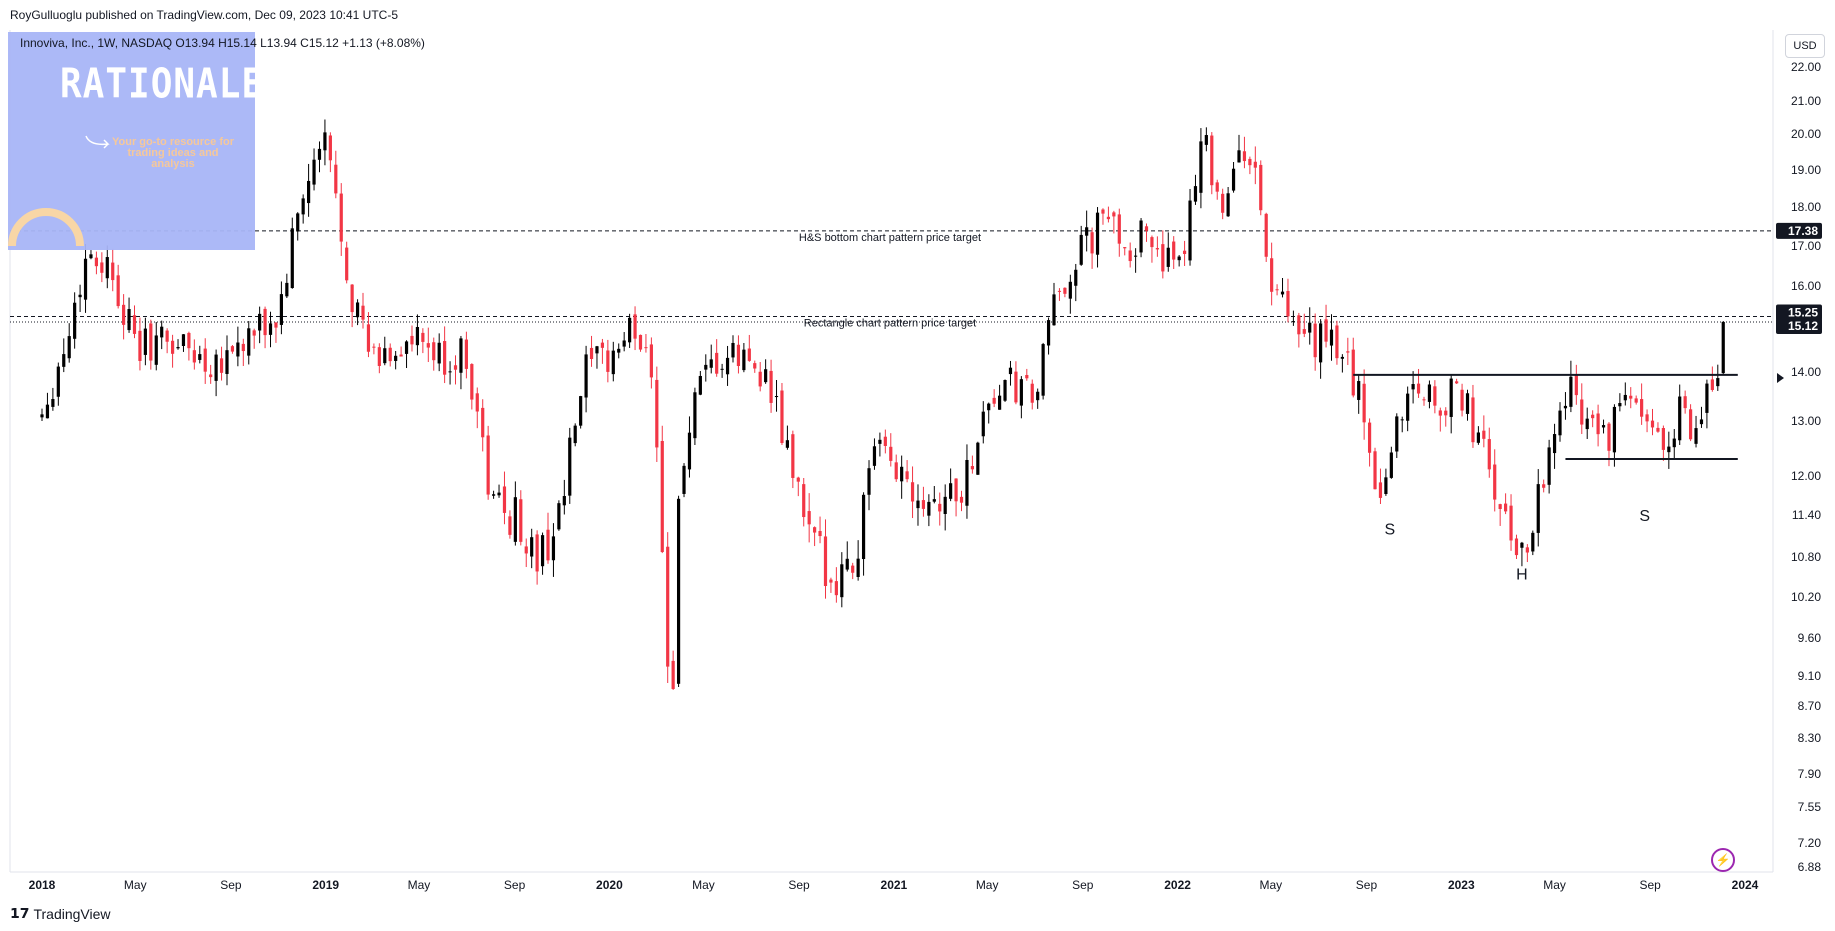 The image size is (1835, 931). Describe the element at coordinates (1806, 134) in the screenshot. I see `y-tick-label: 20.00` at that location.